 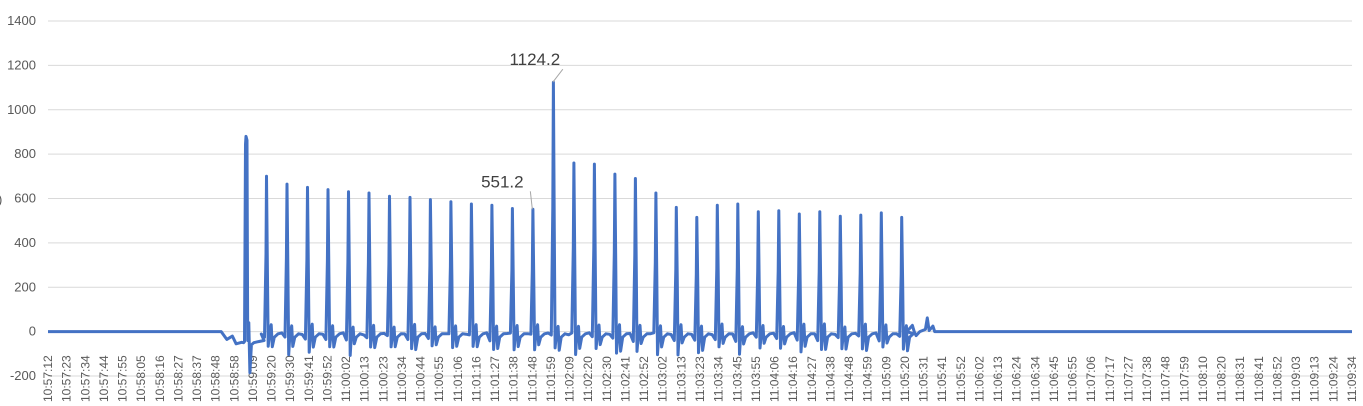 What do you see at coordinates (1222, 379) in the screenshot?
I see `x-tick-label: 11:08:20` at bounding box center [1222, 379].